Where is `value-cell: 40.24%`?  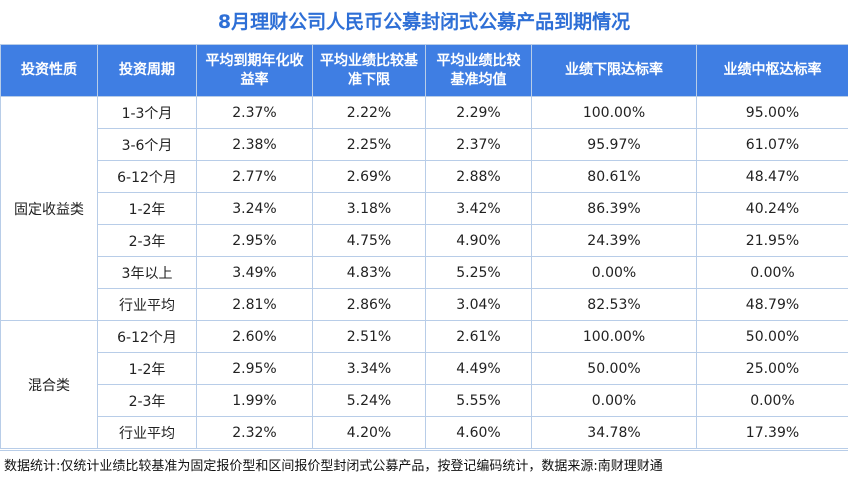
value-cell: 40.24% is located at coordinates (772, 208).